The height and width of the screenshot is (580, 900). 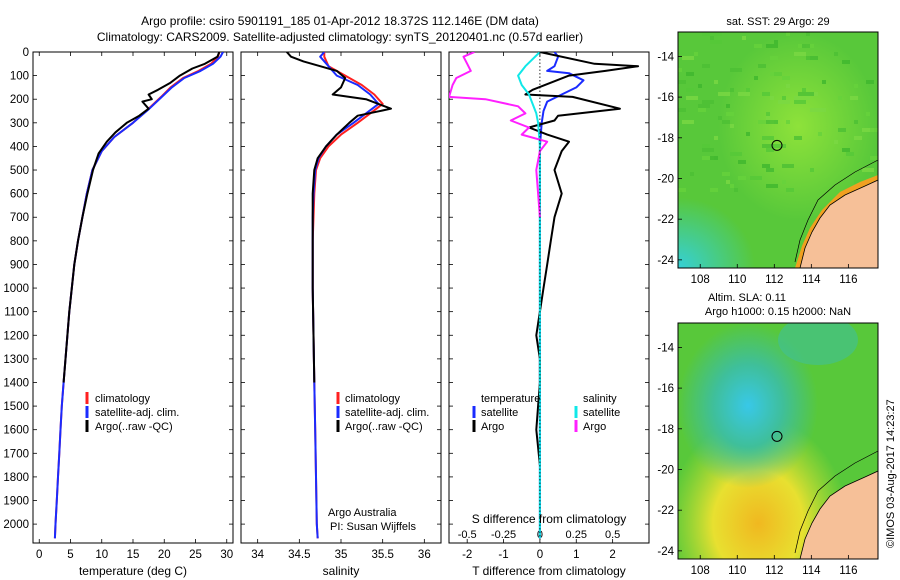 What do you see at coordinates (503, 535) in the screenshot?
I see `difference-salinity-tick-label: -0.25` at bounding box center [503, 535].